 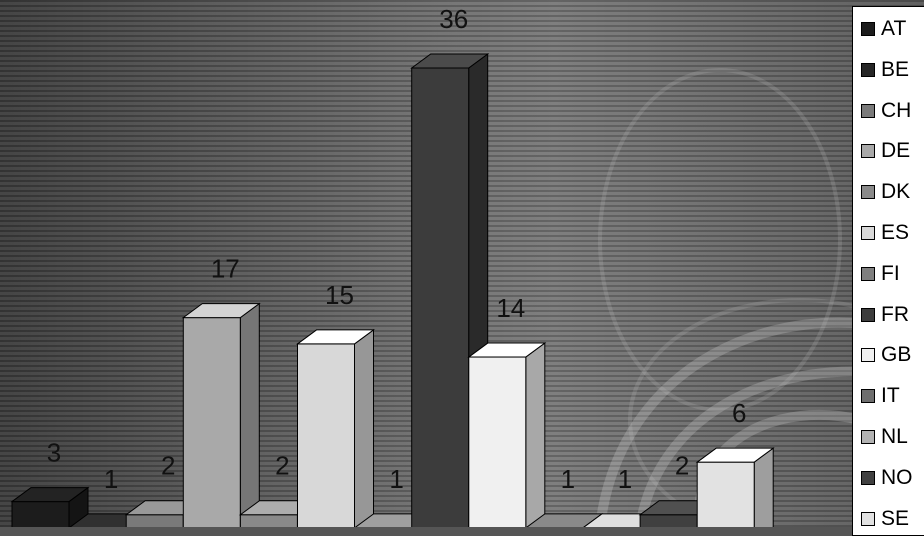 What do you see at coordinates (896, 151) in the screenshot?
I see `legend-label-de: DE` at bounding box center [896, 151].